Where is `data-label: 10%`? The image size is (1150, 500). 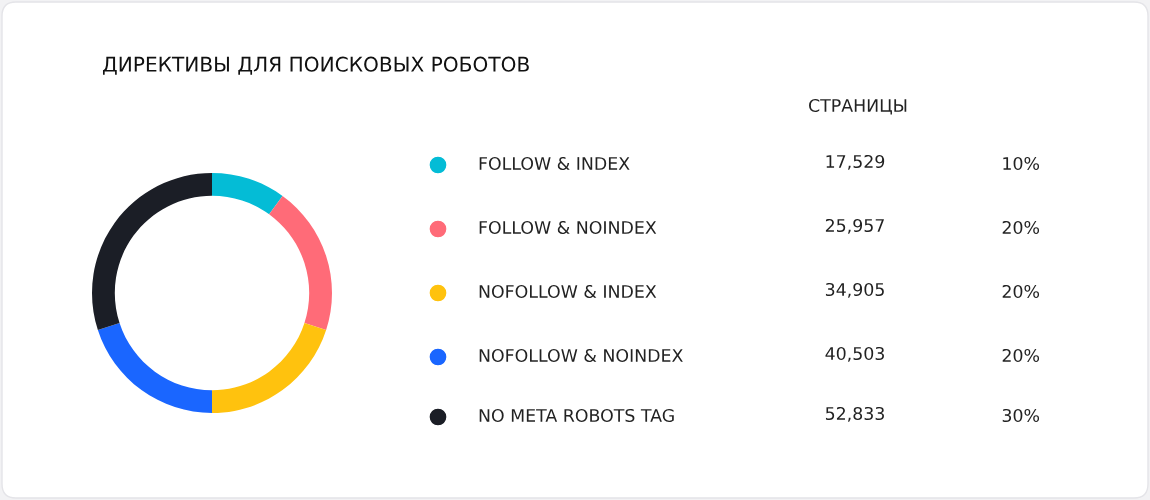 data-label: 10% is located at coordinates (1021, 163).